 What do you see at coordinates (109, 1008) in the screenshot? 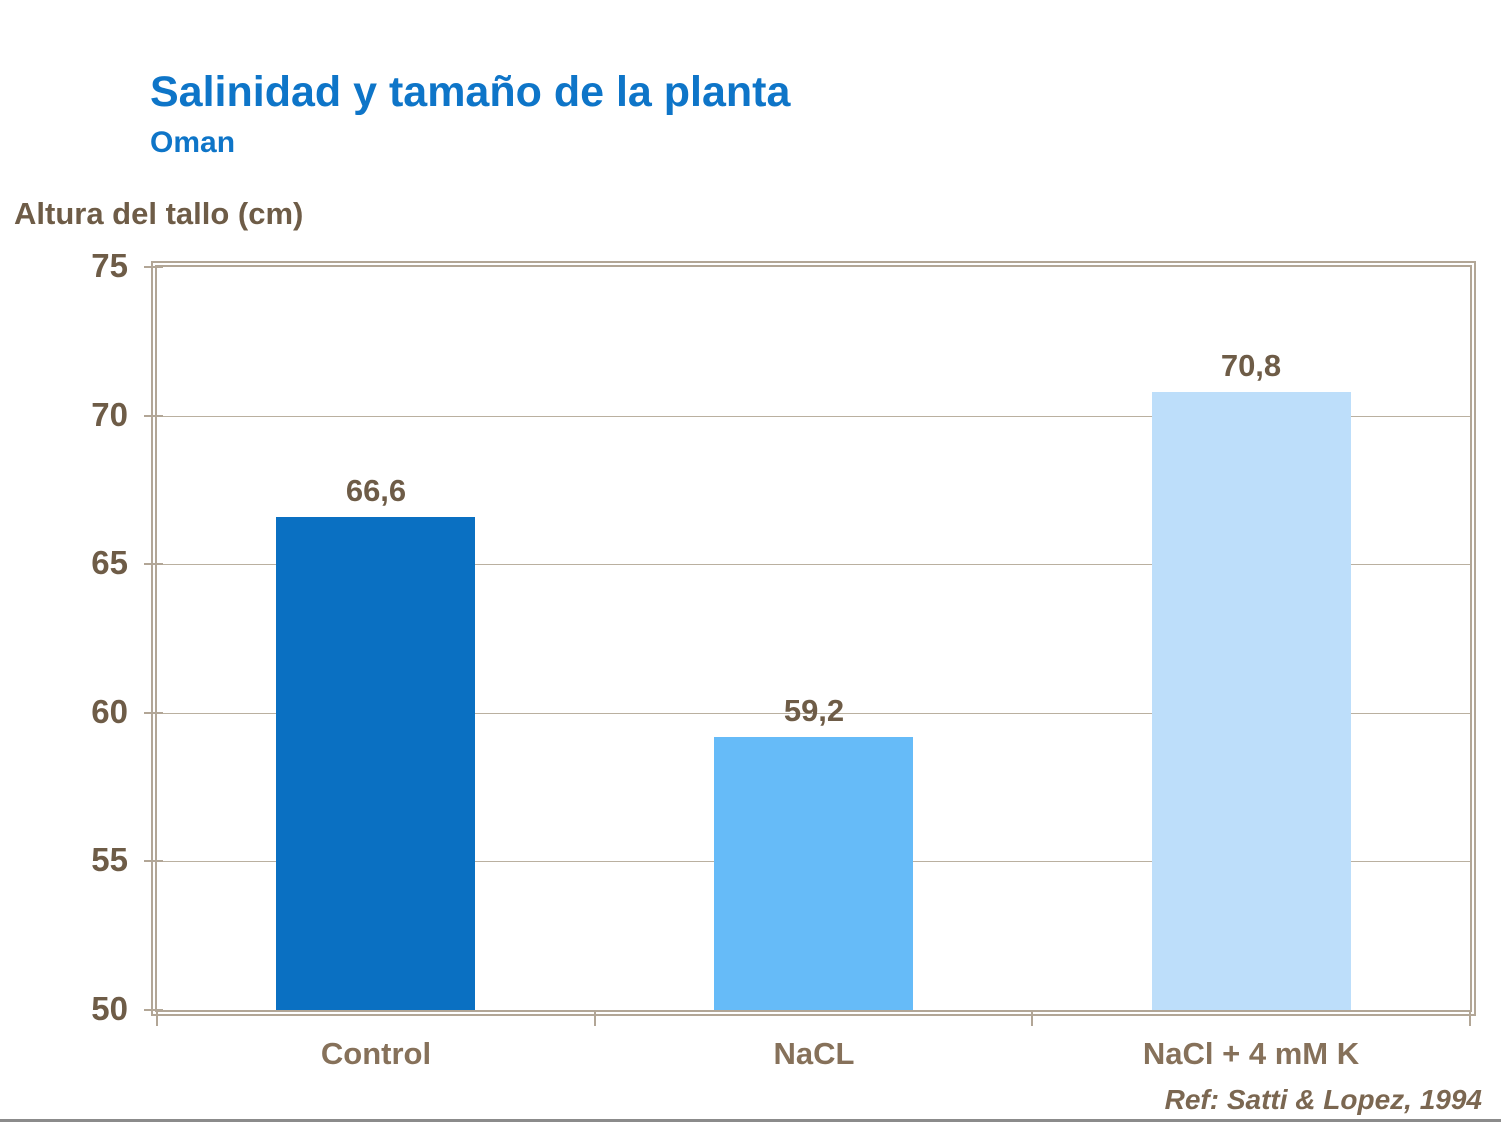
I see `y-tick-label-50: 50` at bounding box center [109, 1008].